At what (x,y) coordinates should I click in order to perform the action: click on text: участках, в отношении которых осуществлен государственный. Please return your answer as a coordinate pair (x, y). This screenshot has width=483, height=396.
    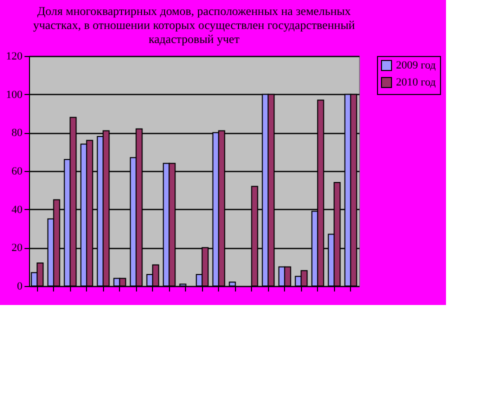
    Looking at the image, I should click on (194, 25).